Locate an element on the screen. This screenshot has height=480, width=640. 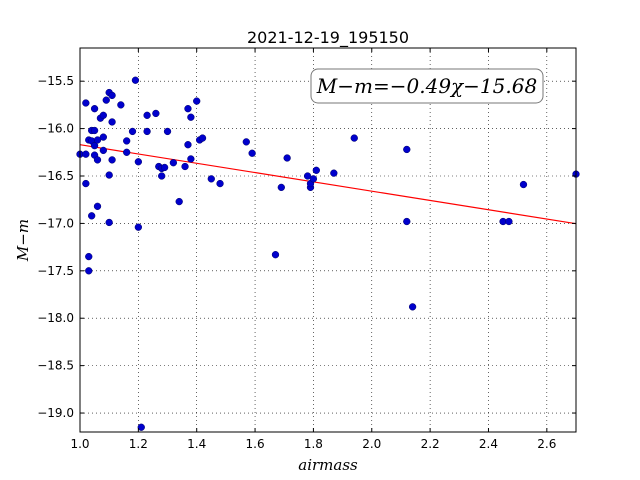
x-axis-label: airmass is located at coordinates (328, 465).